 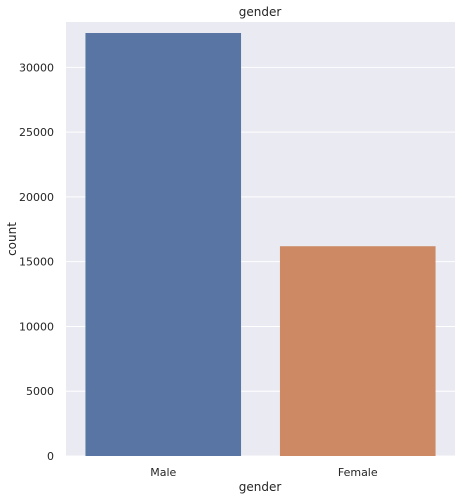 I want to click on x-axis-label: gender, so click(x=260, y=487).